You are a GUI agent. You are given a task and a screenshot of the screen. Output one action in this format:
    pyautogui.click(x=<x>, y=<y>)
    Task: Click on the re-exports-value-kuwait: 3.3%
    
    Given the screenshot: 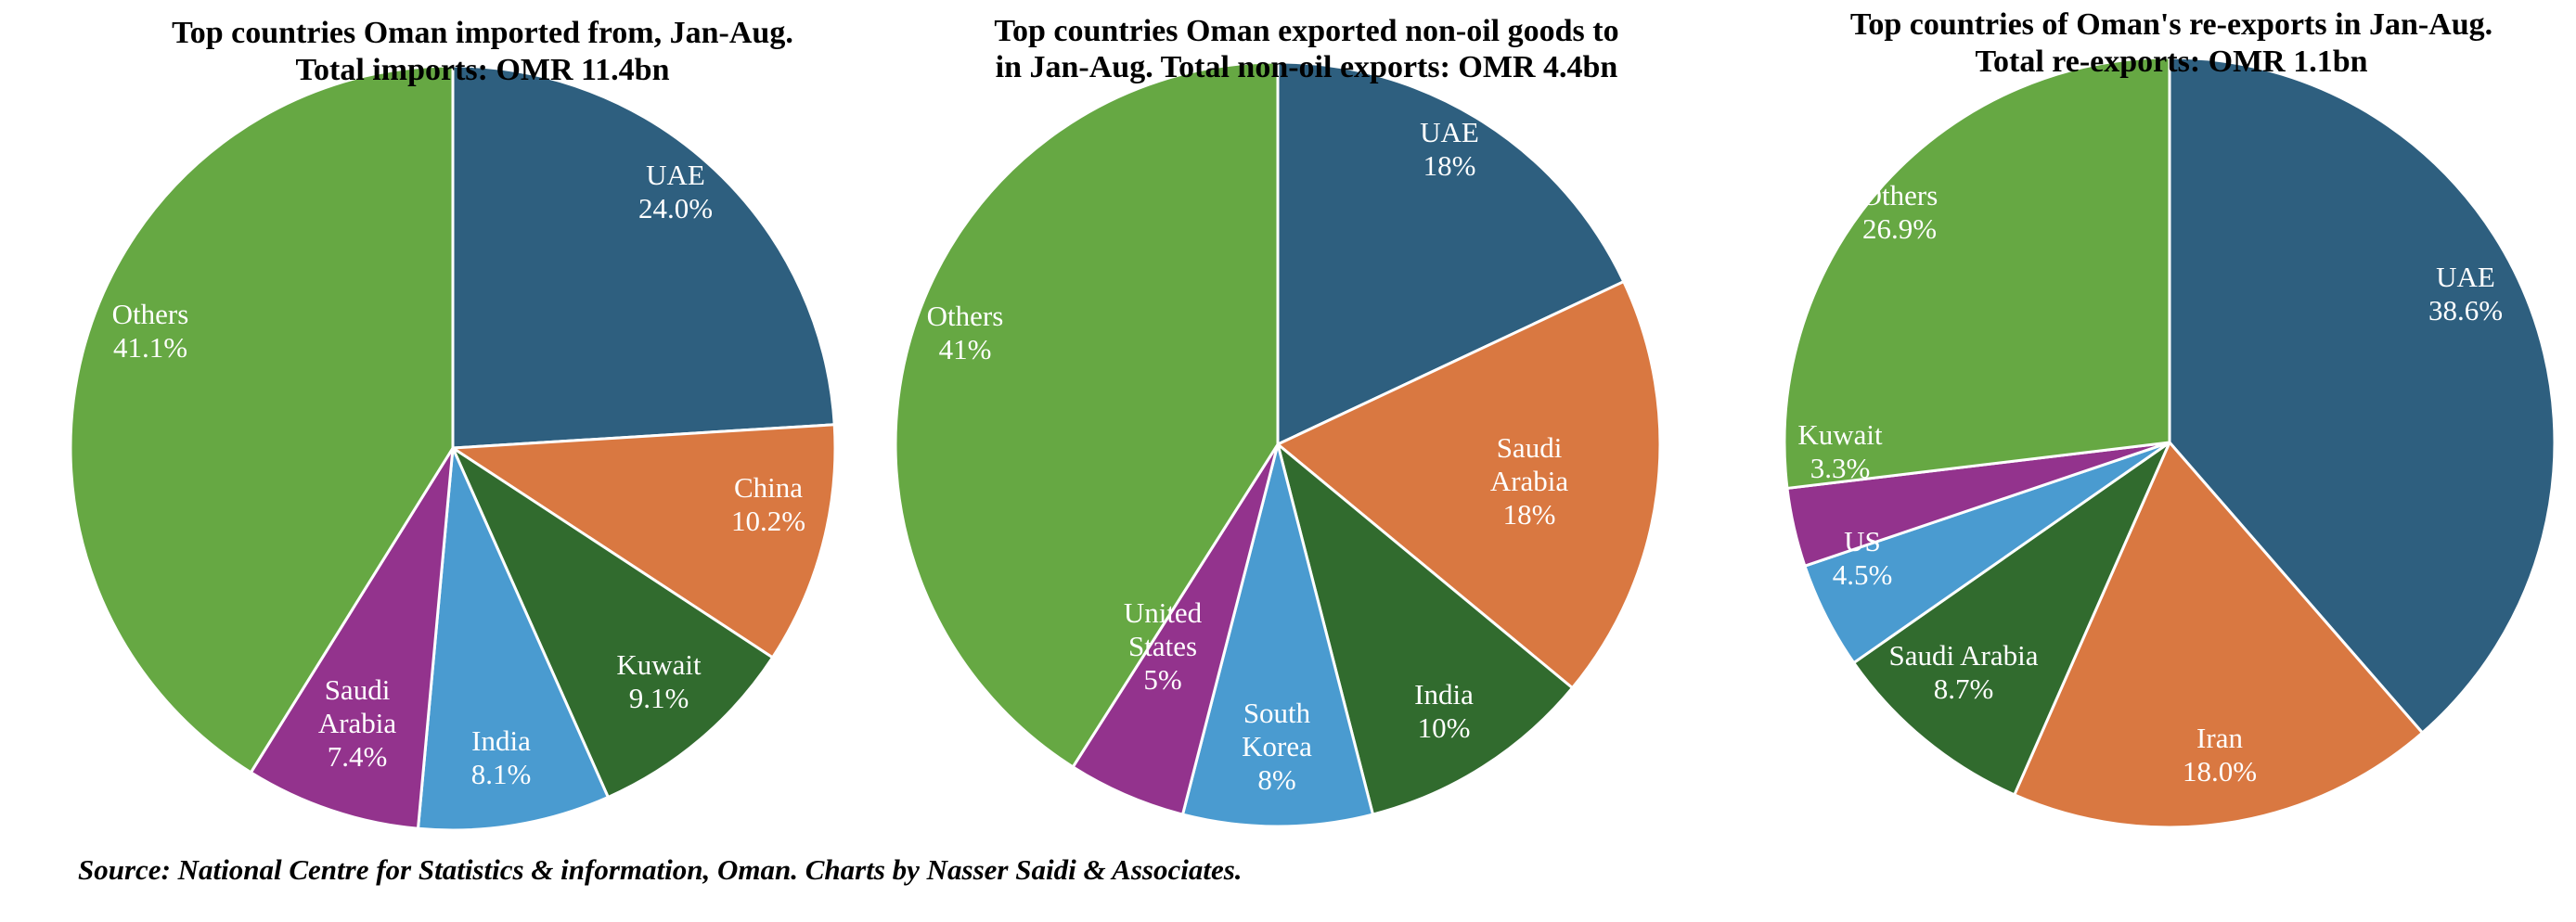 What is the action you would take?
    pyautogui.click(x=1840, y=468)
    